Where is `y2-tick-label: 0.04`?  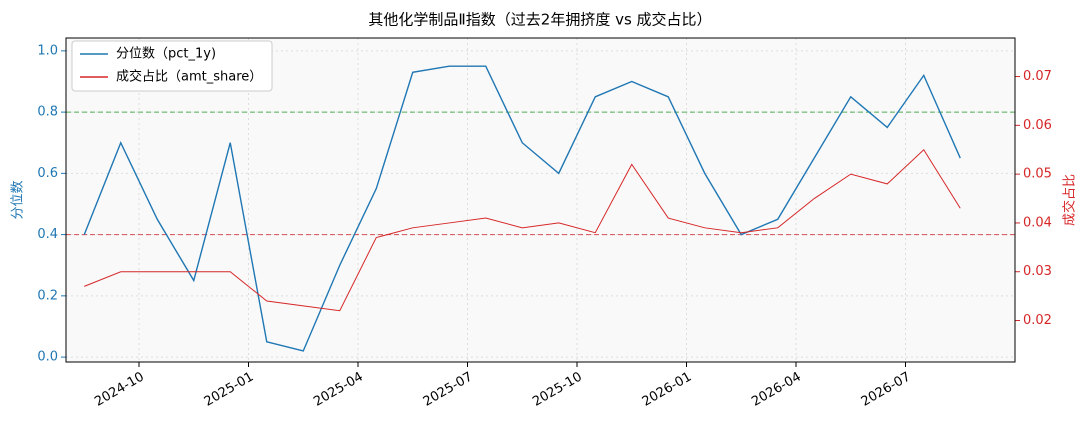 y2-tick-label: 0.04 is located at coordinates (1037, 222).